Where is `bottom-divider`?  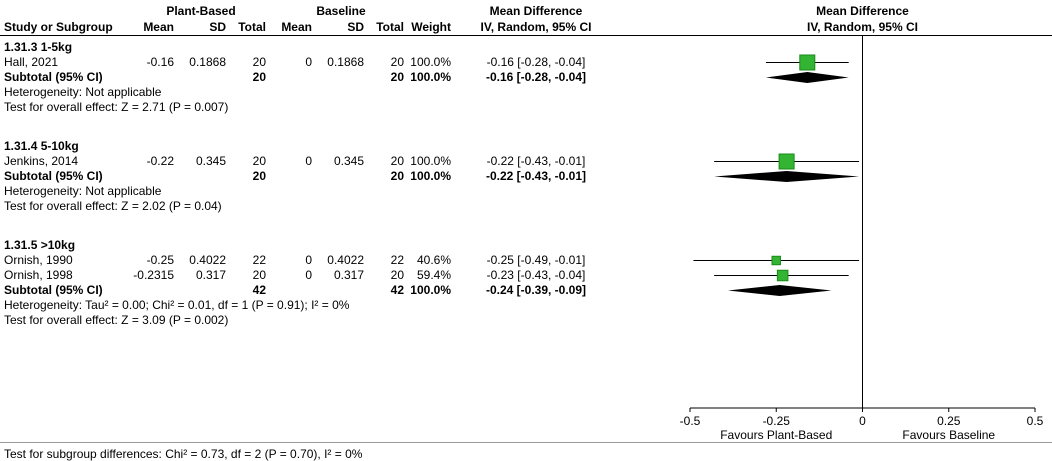 bottom-divider is located at coordinates (526, 442).